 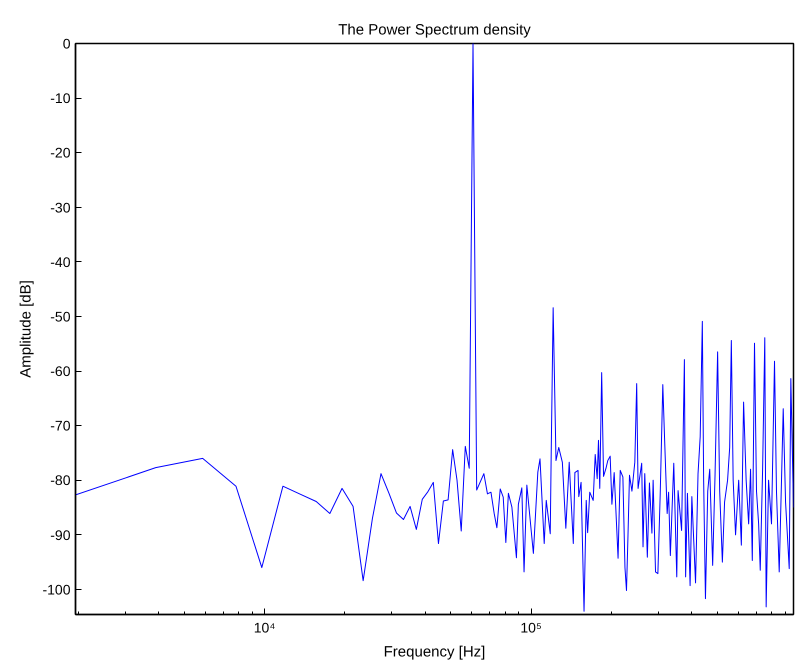 What do you see at coordinates (60, 480) in the screenshot?
I see `y-tick-label: -80` at bounding box center [60, 480].